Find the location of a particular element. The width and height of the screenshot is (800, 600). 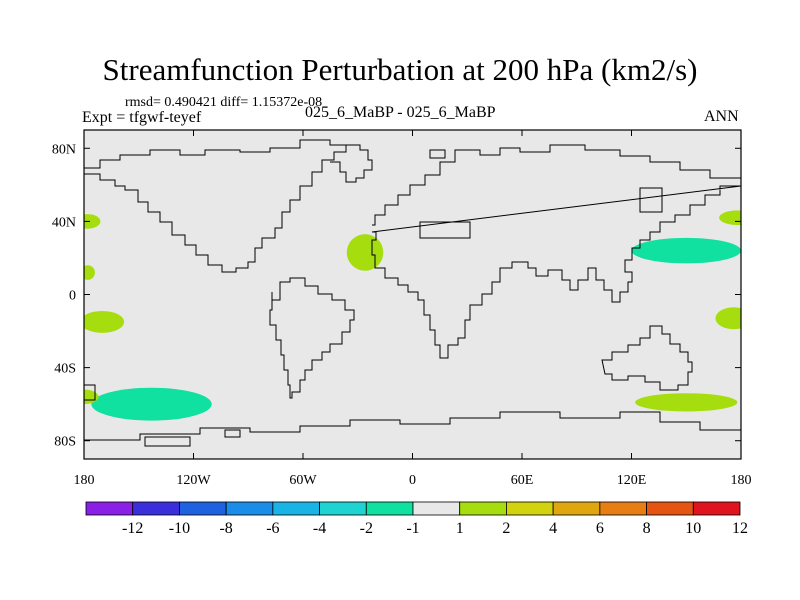

colorbar-label-12: 10 is located at coordinates (693, 528).